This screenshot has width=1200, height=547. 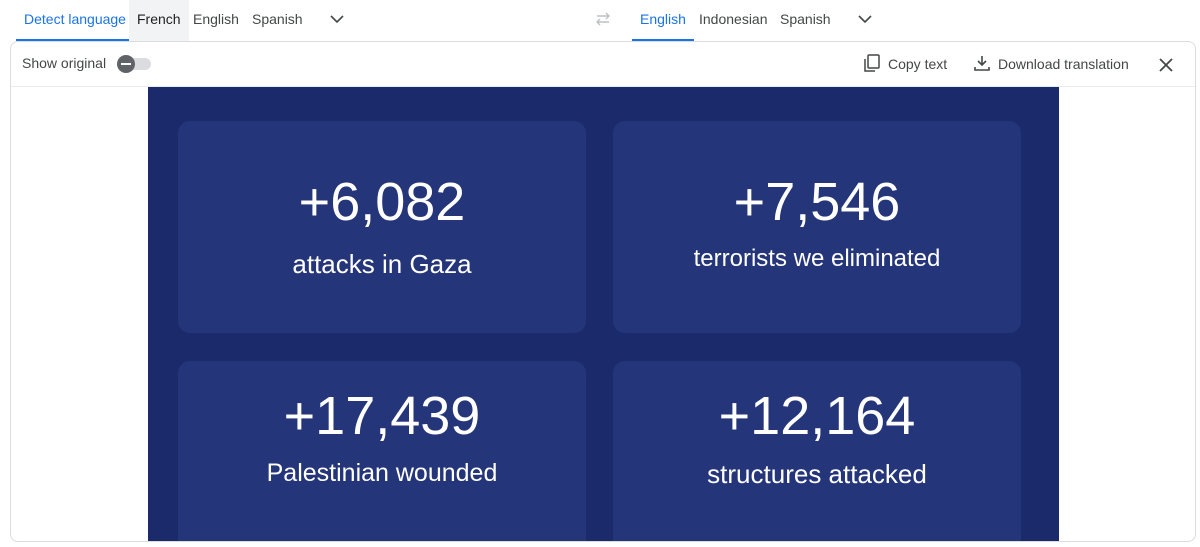 What do you see at coordinates (382, 451) in the screenshot?
I see `stat-card-wounded: +17,439 Palestinian wounded` at bounding box center [382, 451].